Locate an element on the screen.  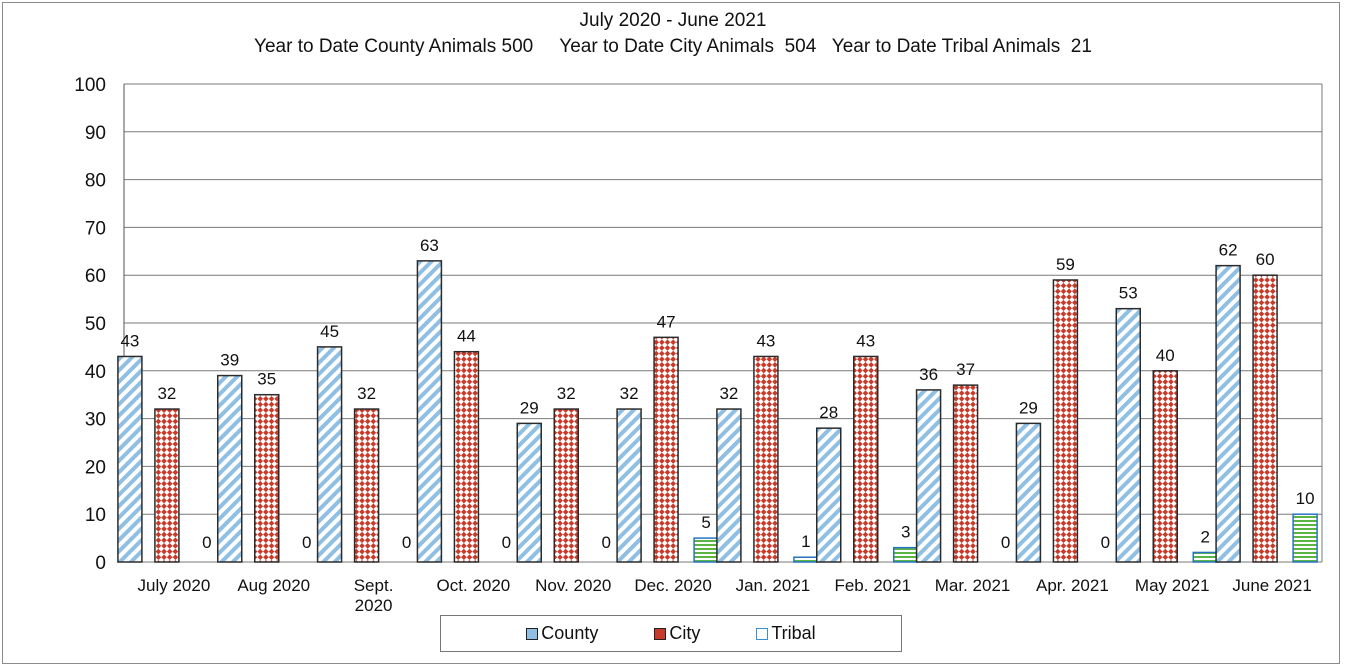
data-label-city: 60 is located at coordinates (1265, 259).